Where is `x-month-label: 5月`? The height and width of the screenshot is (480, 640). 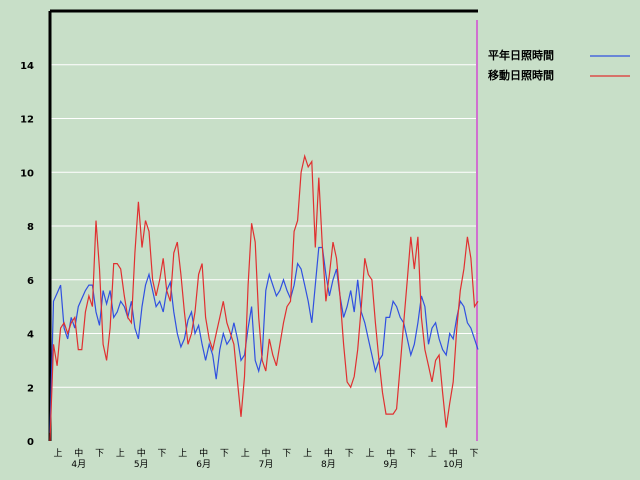
x-month-label: 5月 is located at coordinates (141, 464).